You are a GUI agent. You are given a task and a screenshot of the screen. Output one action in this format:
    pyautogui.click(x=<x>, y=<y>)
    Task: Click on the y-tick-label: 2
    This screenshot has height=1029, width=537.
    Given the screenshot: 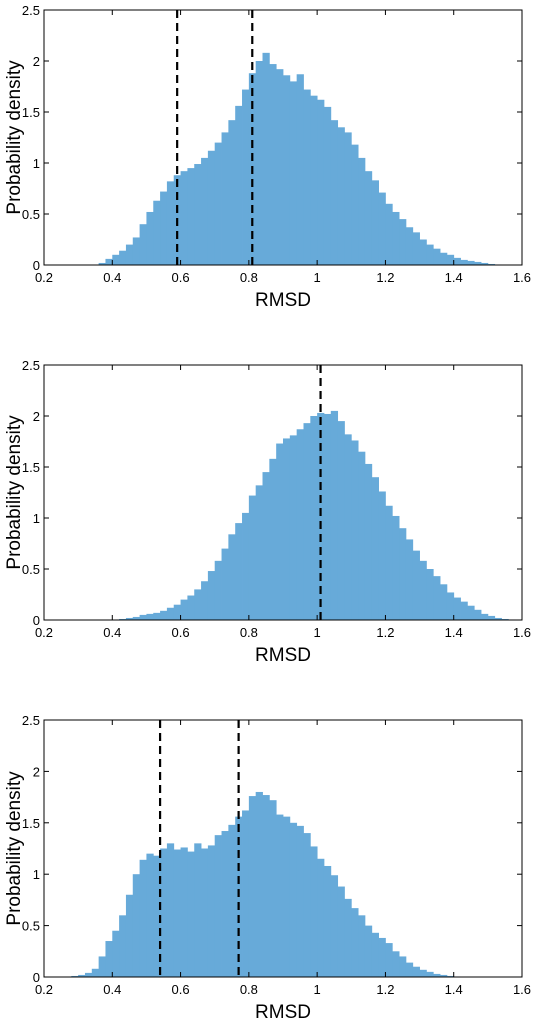 What is the action you would take?
    pyautogui.click(x=36, y=771)
    